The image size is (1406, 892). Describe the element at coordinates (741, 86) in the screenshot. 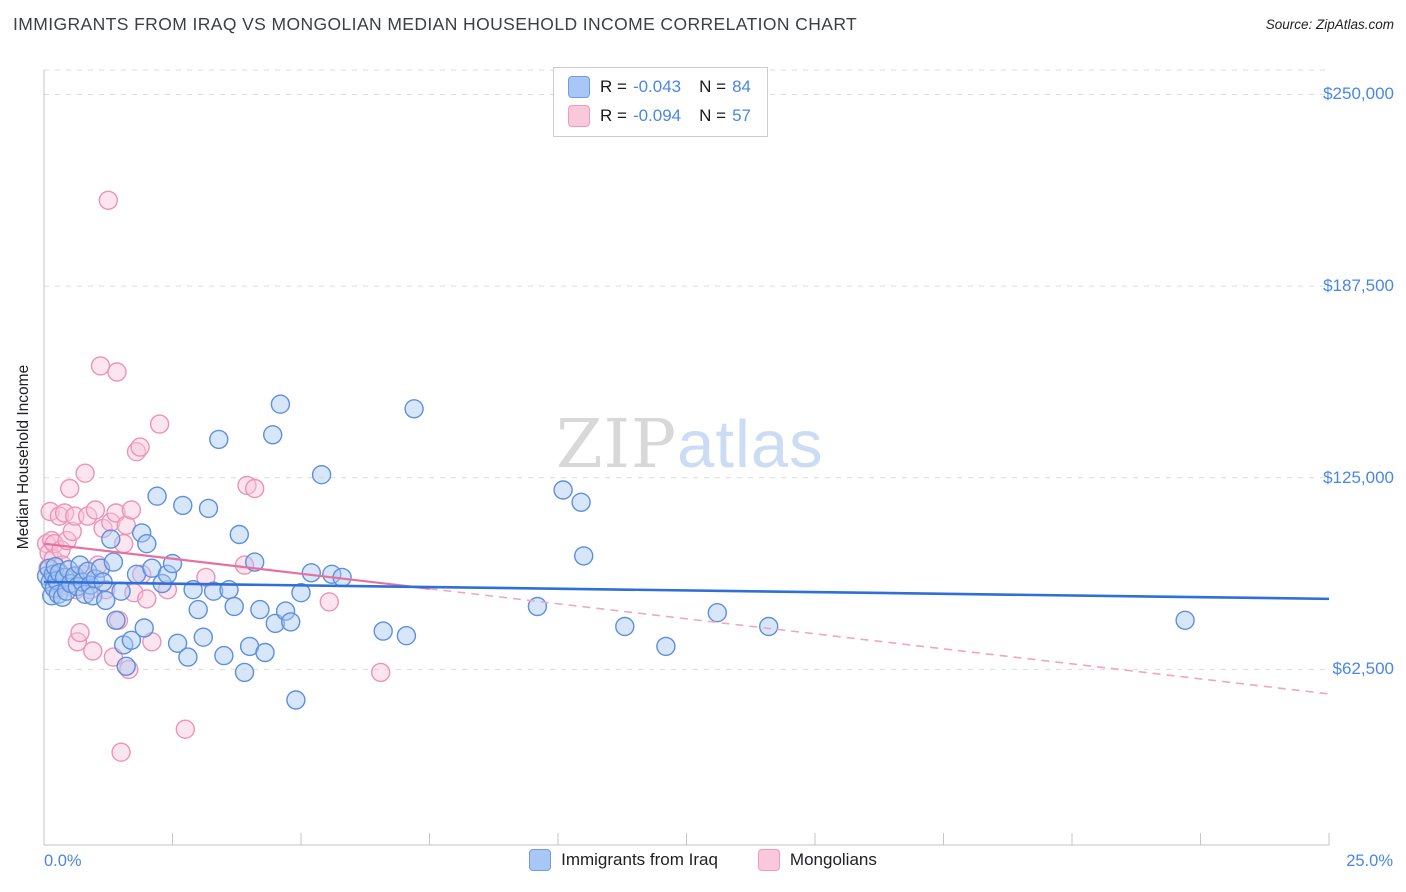

I see `n-value: 84` at that location.